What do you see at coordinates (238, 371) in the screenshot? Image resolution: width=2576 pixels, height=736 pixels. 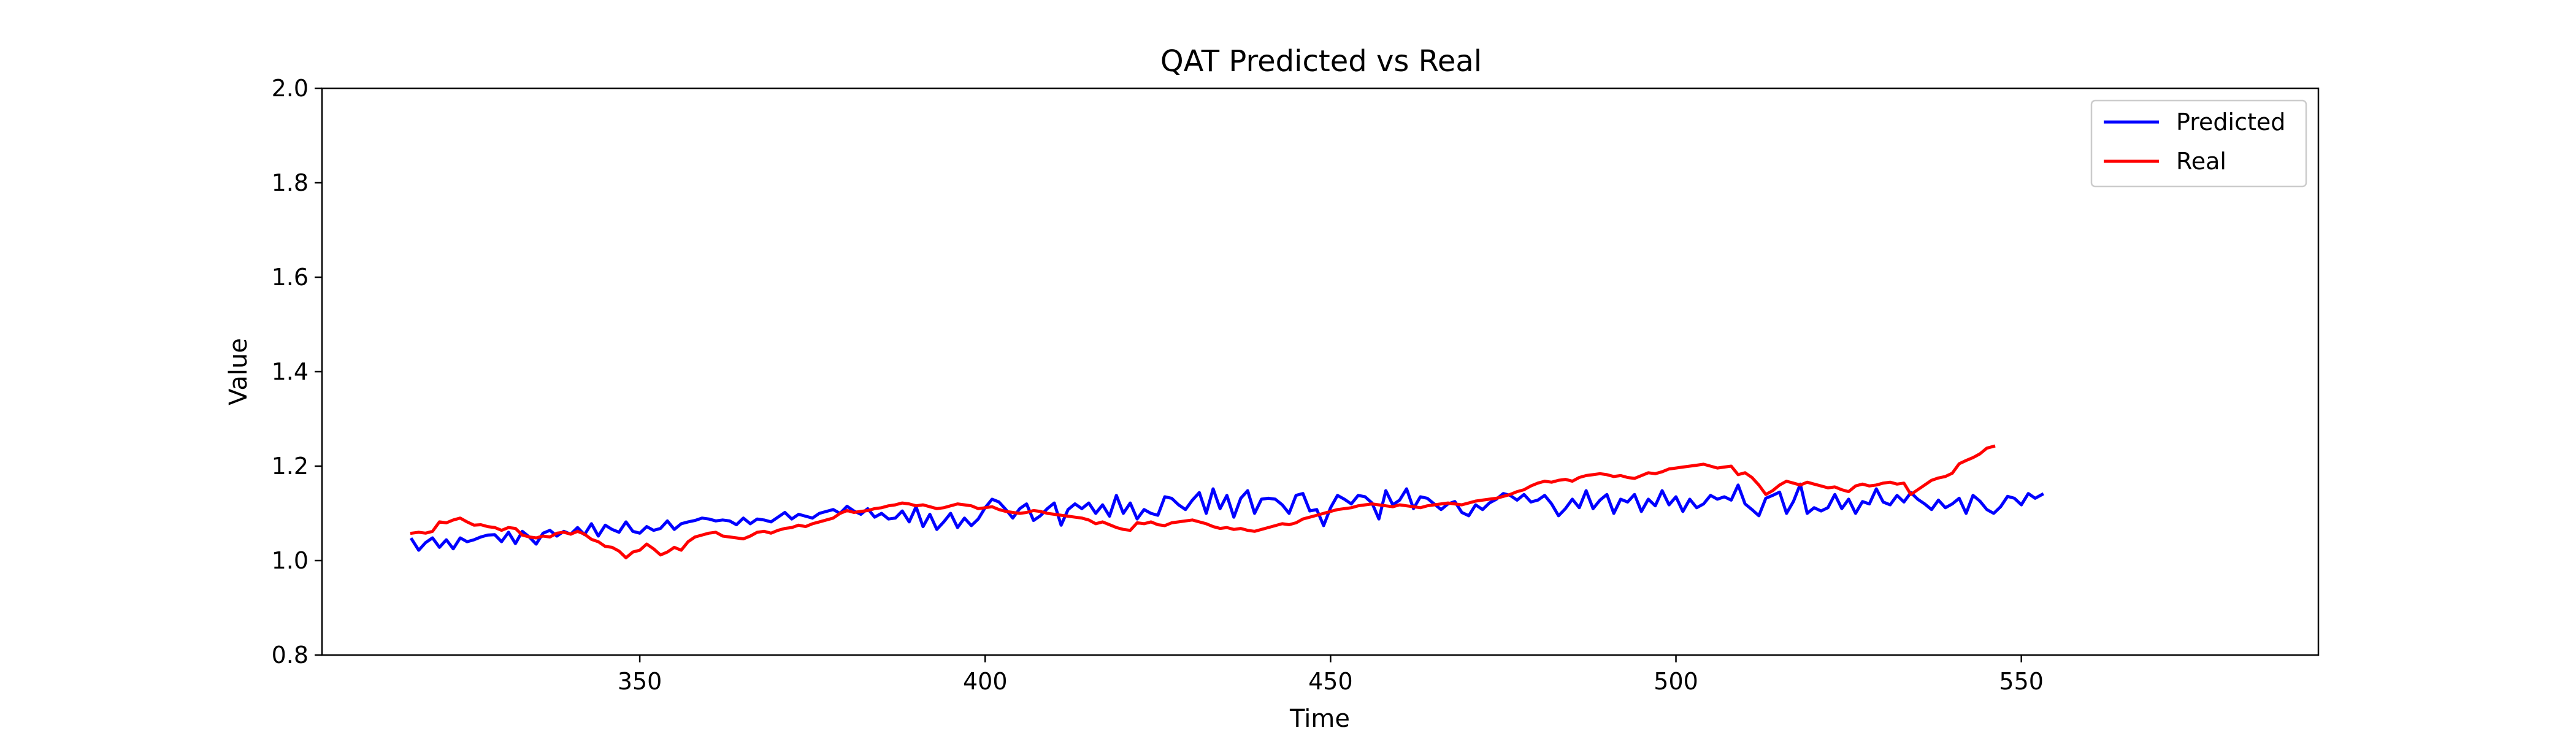 I see `y-axis-label: Value` at bounding box center [238, 371].